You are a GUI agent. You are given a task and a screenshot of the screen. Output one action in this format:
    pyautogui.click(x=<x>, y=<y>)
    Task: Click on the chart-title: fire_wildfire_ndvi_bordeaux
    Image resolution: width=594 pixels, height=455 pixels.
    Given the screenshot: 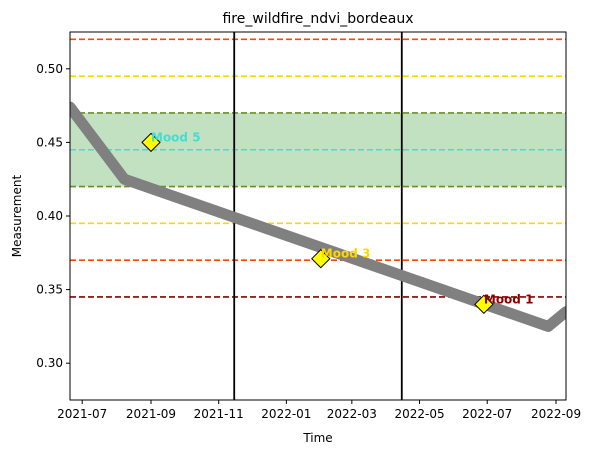 What is the action you would take?
    pyautogui.click(x=317, y=19)
    